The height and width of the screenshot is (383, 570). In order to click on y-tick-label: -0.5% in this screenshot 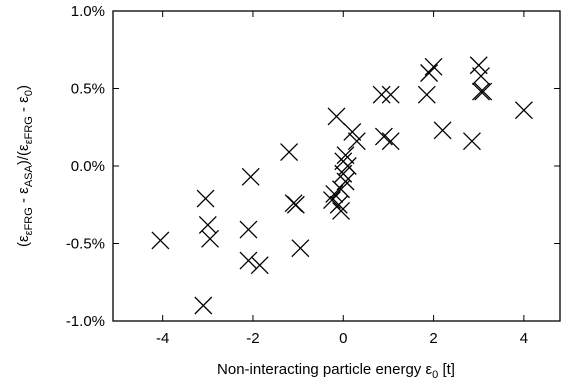, I will do `click(85, 244)`.